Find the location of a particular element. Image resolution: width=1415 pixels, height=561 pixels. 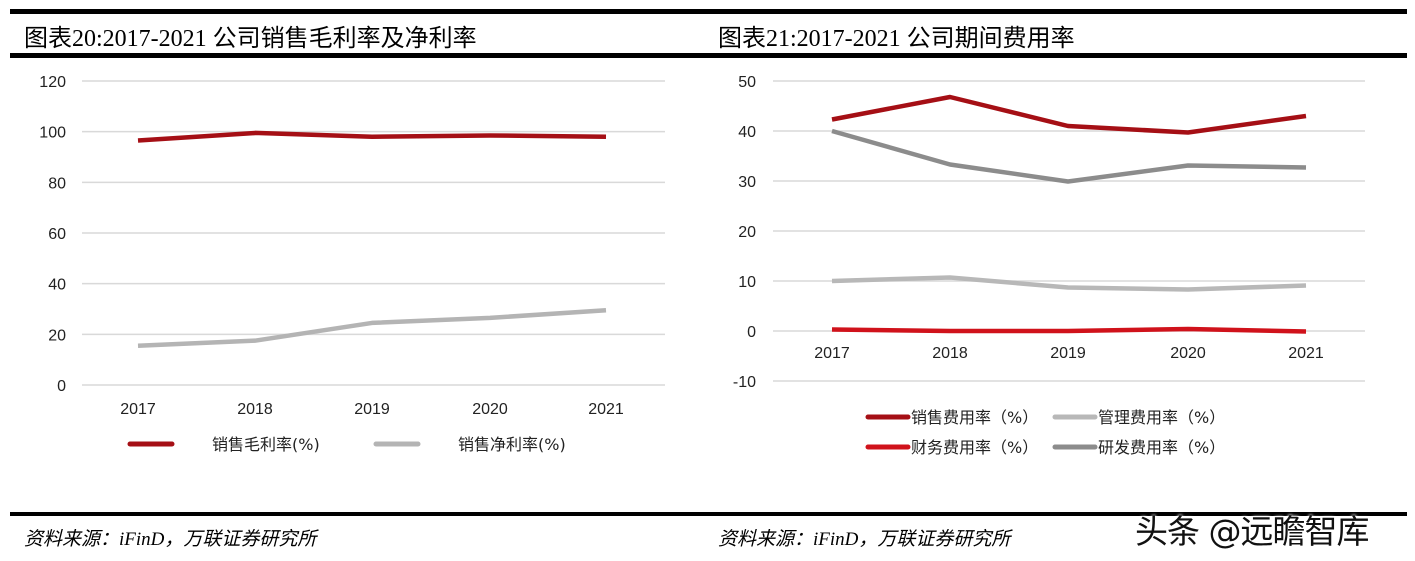

y-tick-label: 80 is located at coordinates (57, 183).